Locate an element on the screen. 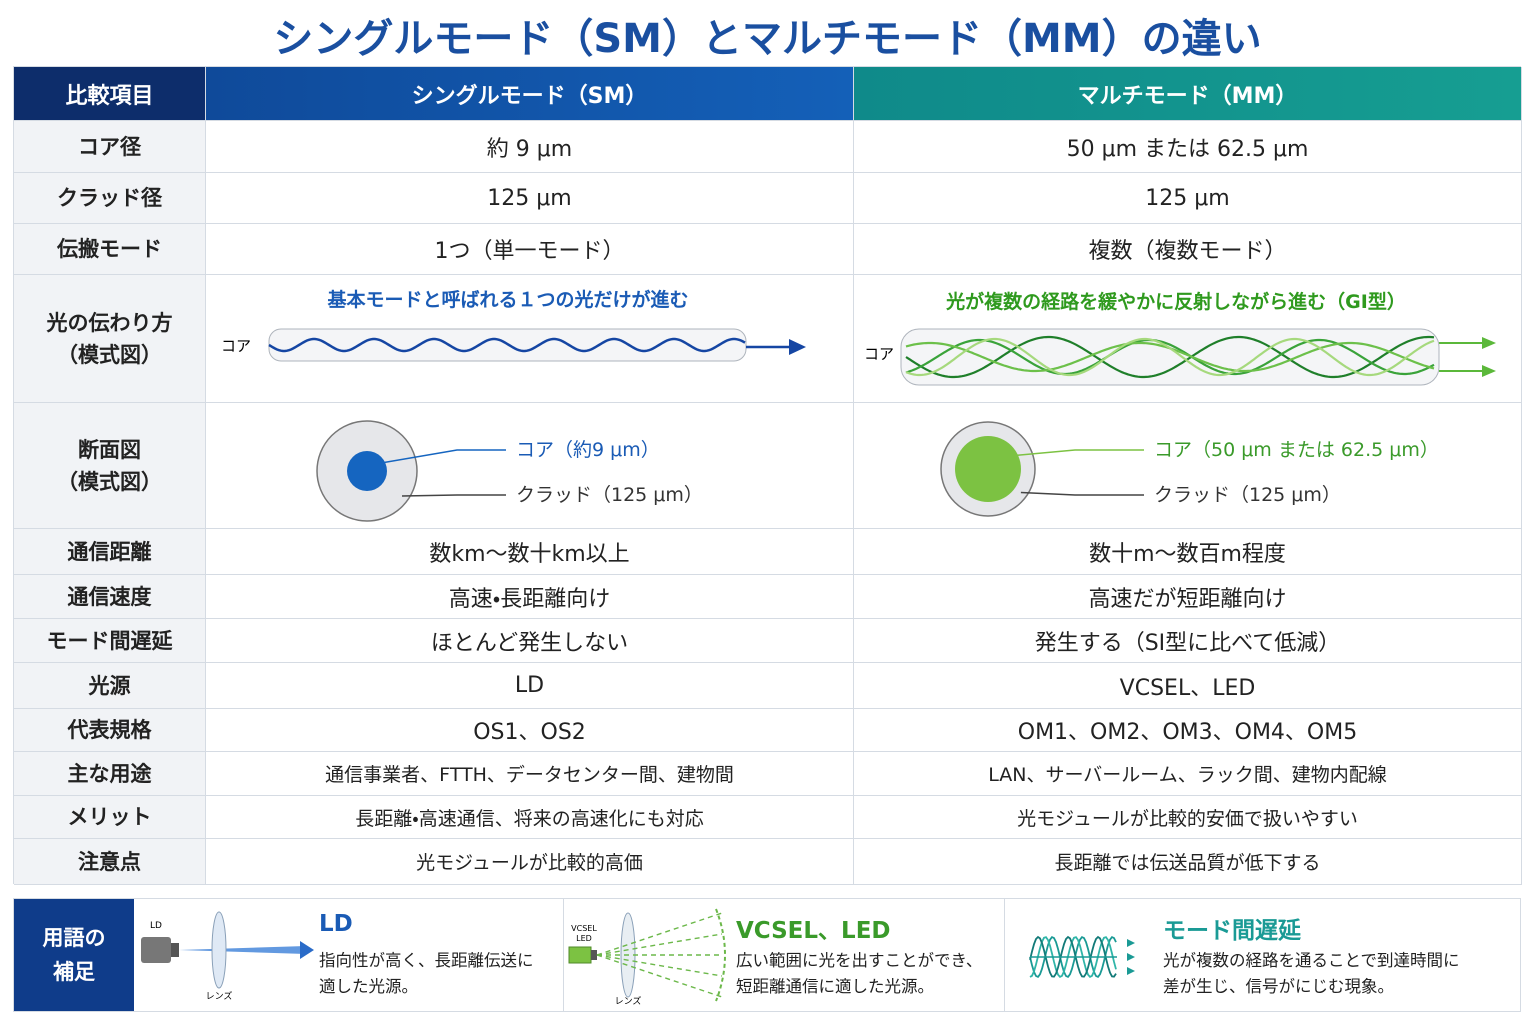 Image resolution: width=1535 pixels, height=1024 pixels. row-label-cell: 光源 is located at coordinates (110, 686).